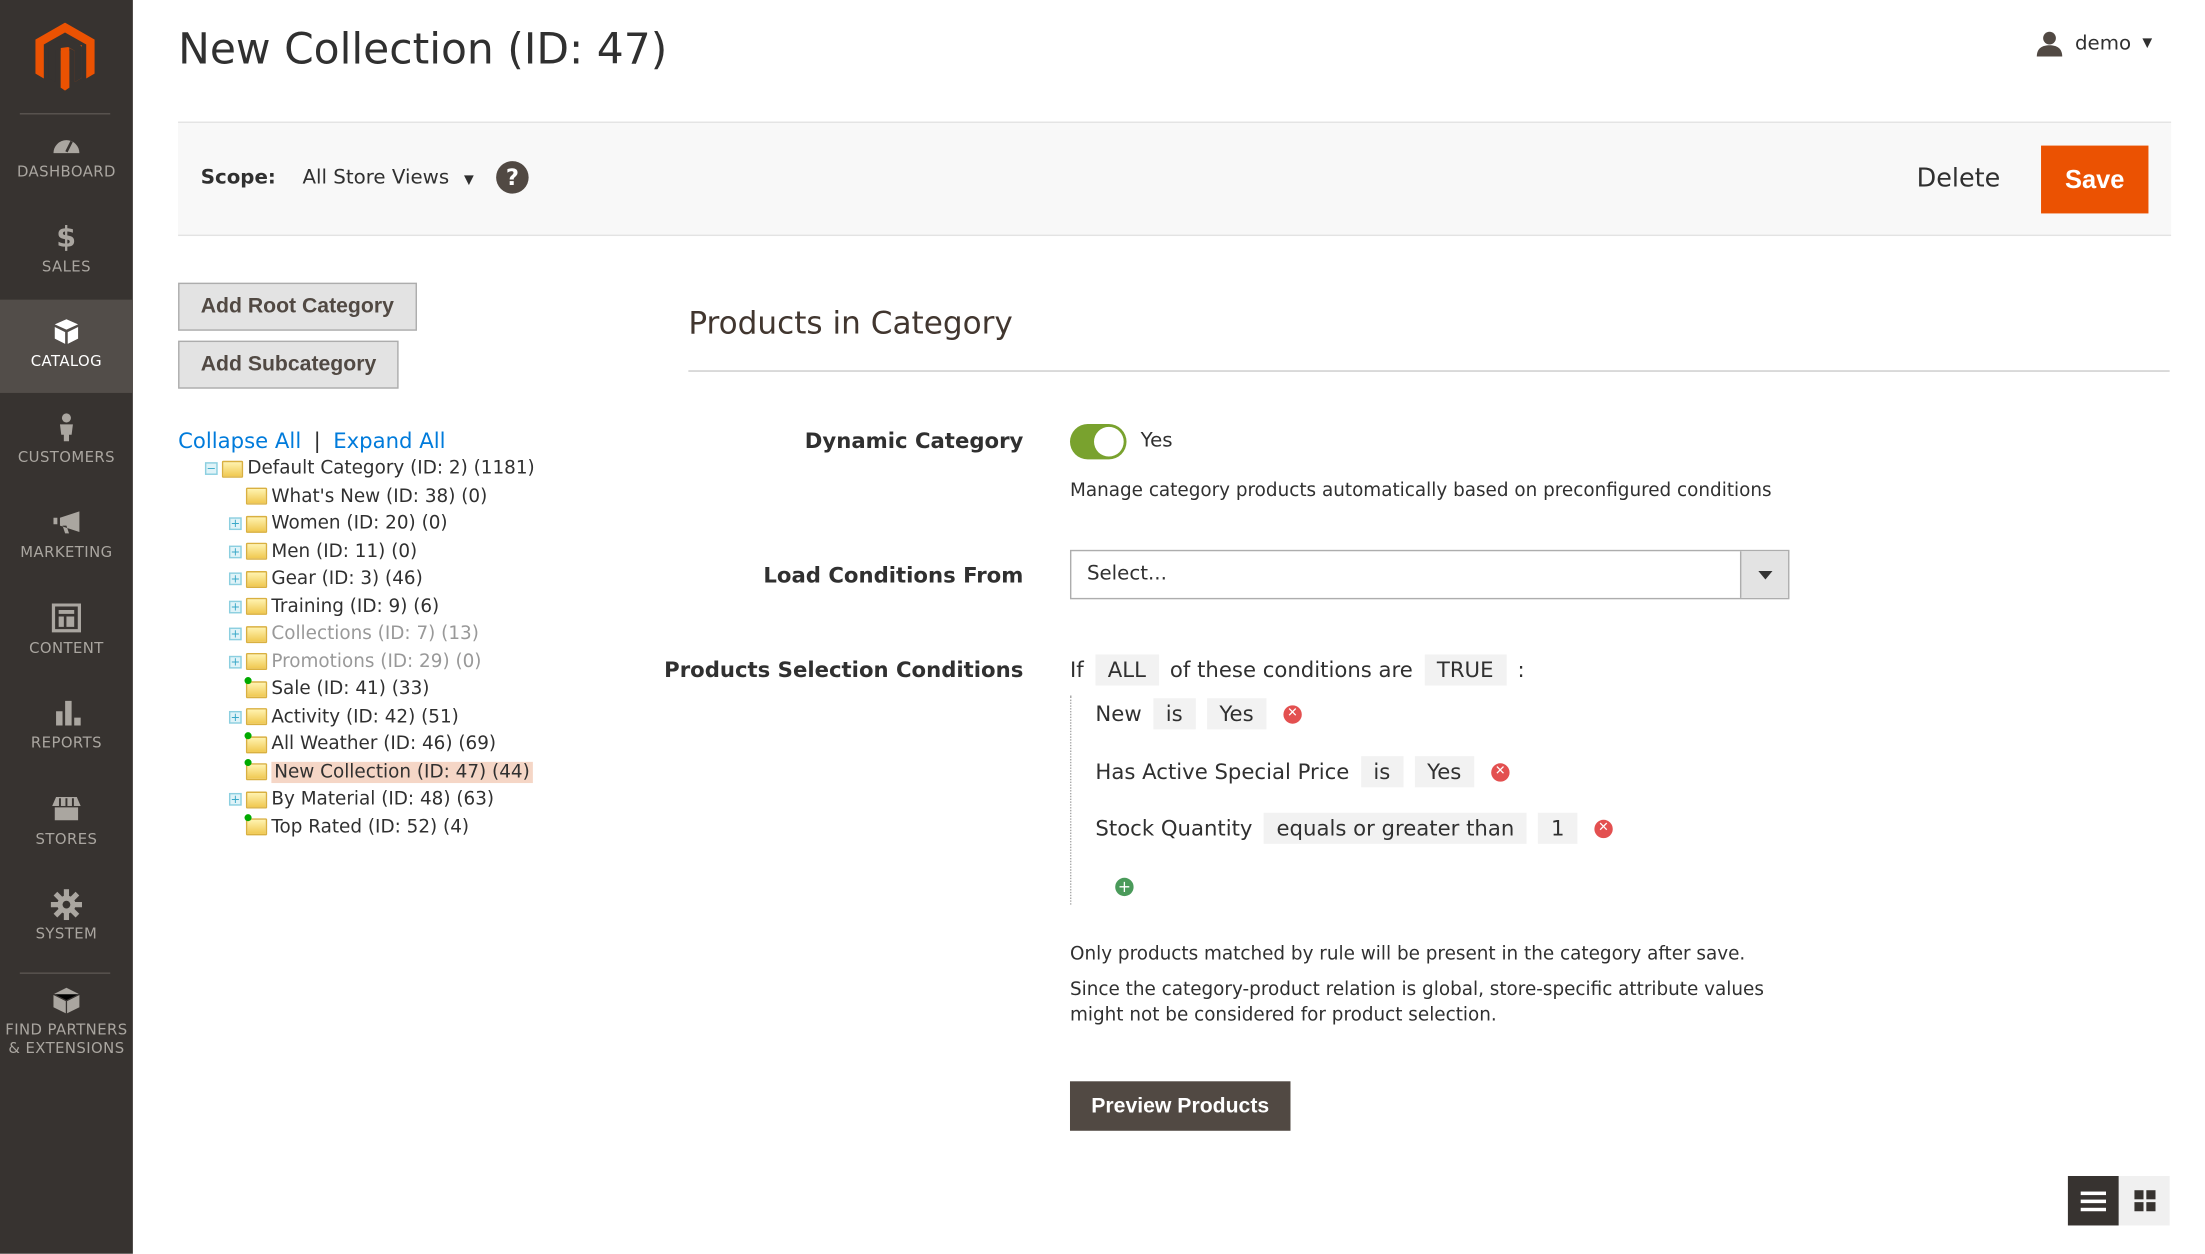 This screenshot has width=2205, height=1254. Describe the element at coordinates (297, 306) in the screenshot. I see `add-root-category-button: Add Root Category` at that location.